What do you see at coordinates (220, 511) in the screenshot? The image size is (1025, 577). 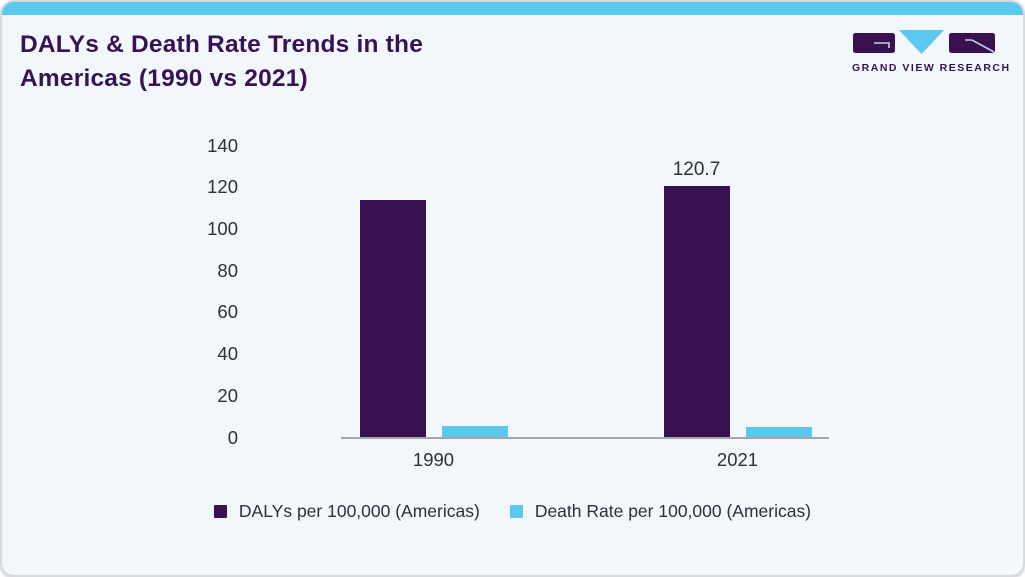 I see `dalys-swatch-icon` at bounding box center [220, 511].